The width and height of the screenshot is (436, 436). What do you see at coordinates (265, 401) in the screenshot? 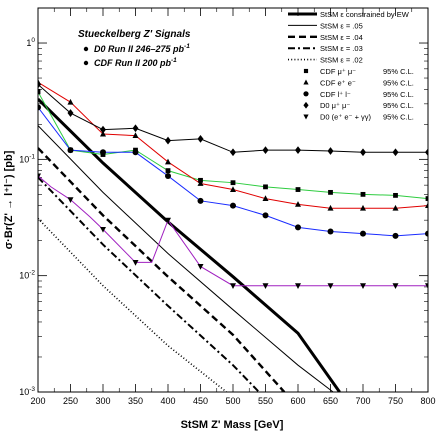
I see `x-tick-label: 550` at bounding box center [265, 401].